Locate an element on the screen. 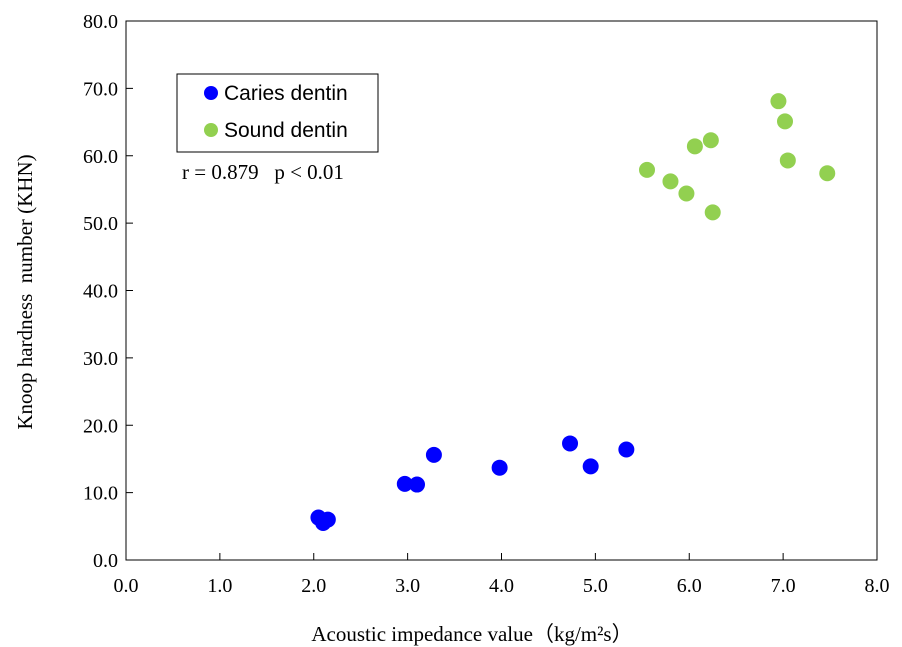 Image resolution: width=902 pixels, height=647 pixels. x-tick-label: 2.0 is located at coordinates (313, 586).